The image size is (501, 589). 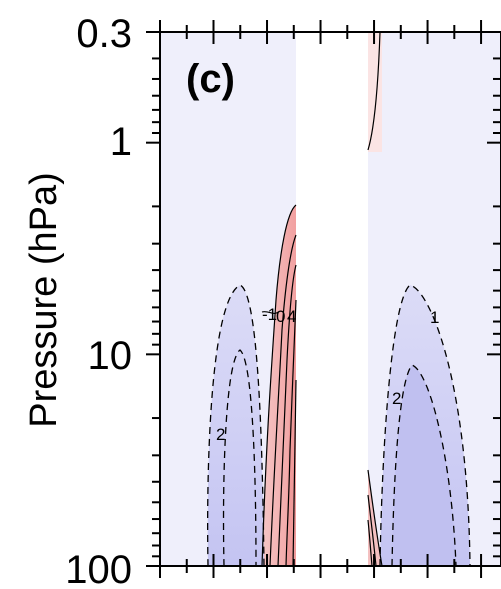 What do you see at coordinates (280, 316) in the screenshot?
I see `contour-label: 0` at bounding box center [280, 316].